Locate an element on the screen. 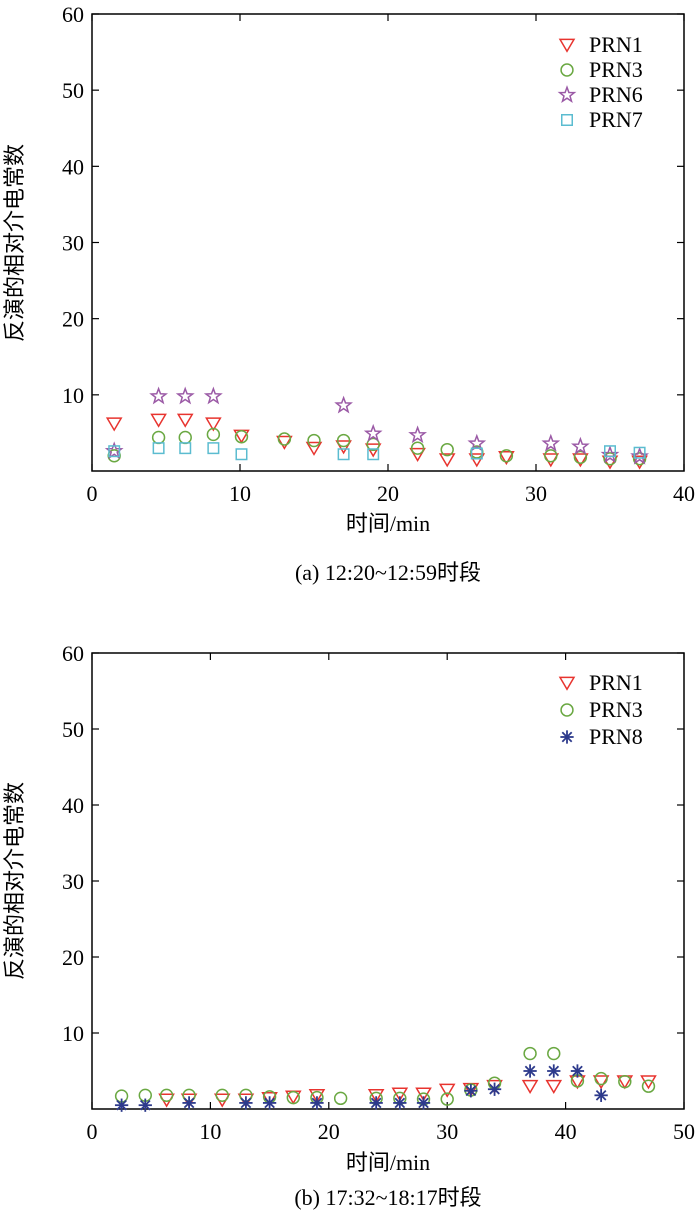  legend-marker-prn8 is located at coordinates (567, 737).